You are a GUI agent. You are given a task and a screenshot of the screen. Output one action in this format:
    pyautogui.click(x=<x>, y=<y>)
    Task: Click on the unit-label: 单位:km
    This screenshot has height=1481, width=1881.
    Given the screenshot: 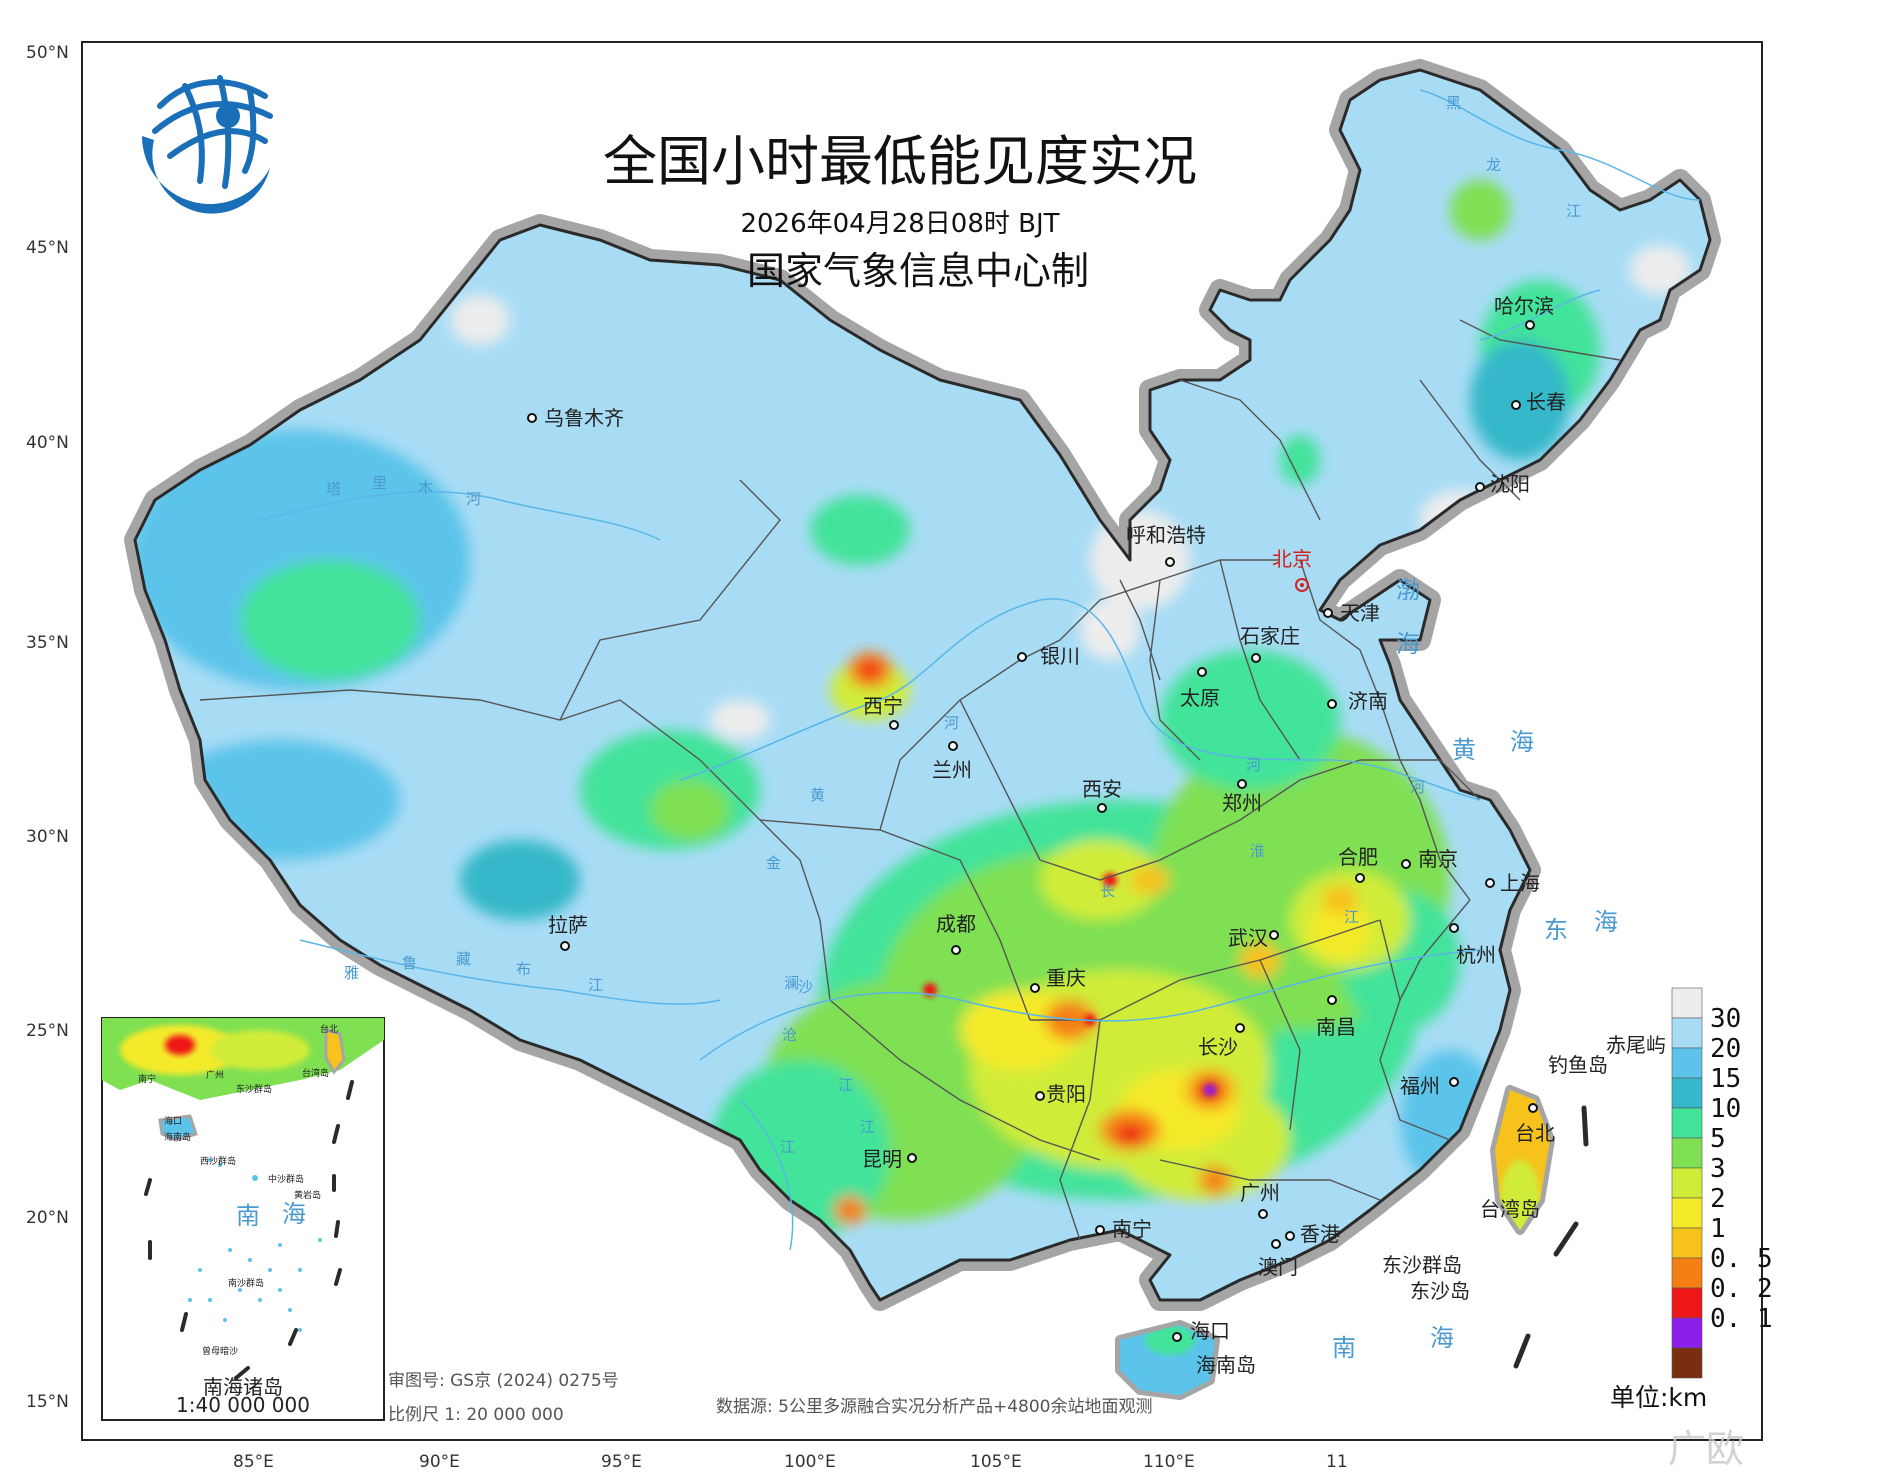 What is the action you would take?
    pyautogui.click(x=1658, y=1397)
    